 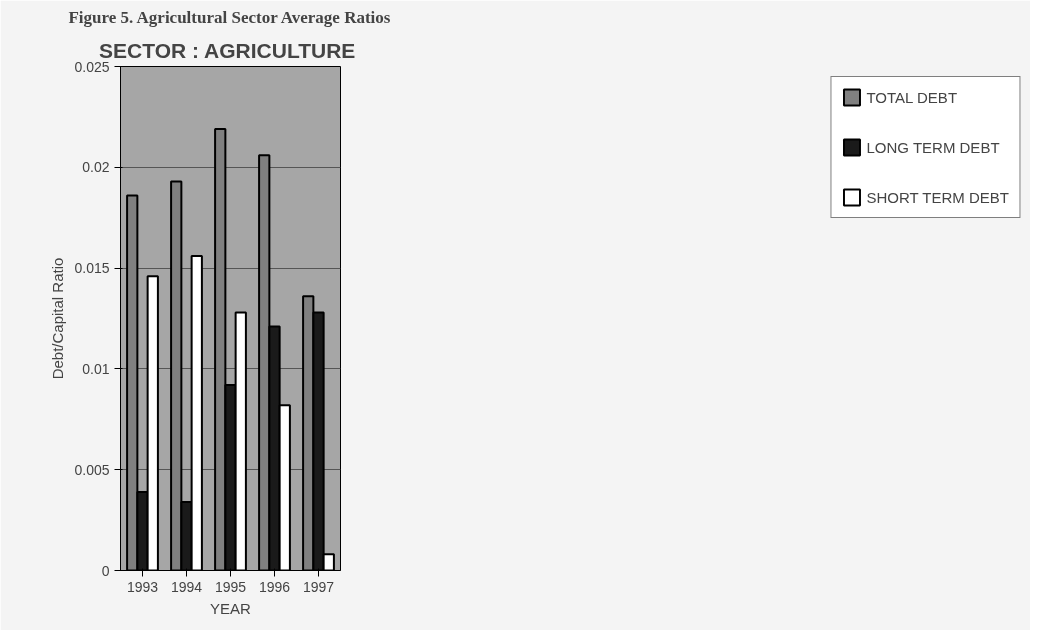 What do you see at coordinates (92, 469) in the screenshot?
I see `y-tick-label: 0.005` at bounding box center [92, 469].